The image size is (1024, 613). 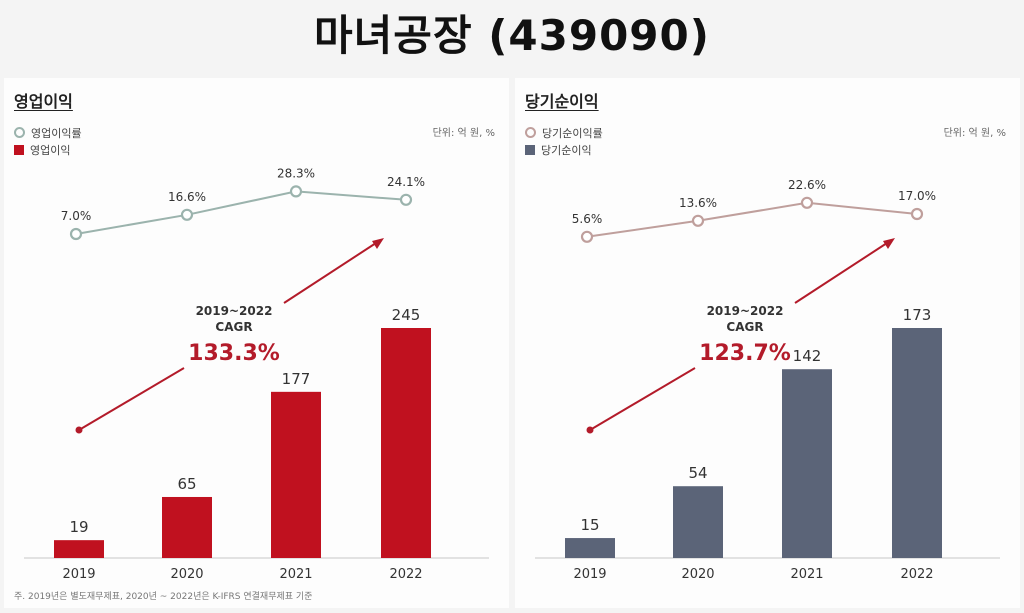 What do you see at coordinates (589, 525) in the screenshot?
I see `bar-value-label: 15` at bounding box center [589, 525].